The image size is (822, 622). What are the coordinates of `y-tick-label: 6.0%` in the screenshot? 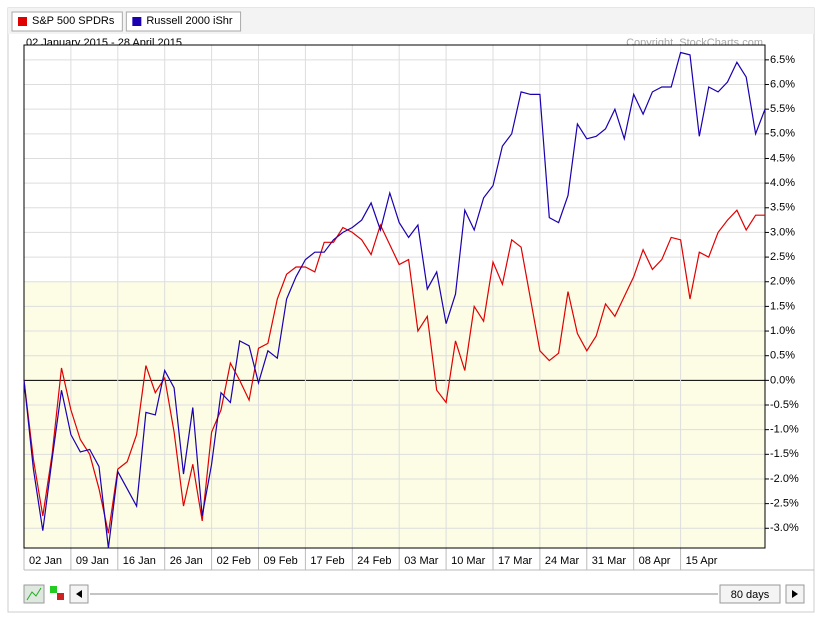 It's located at (782, 84).